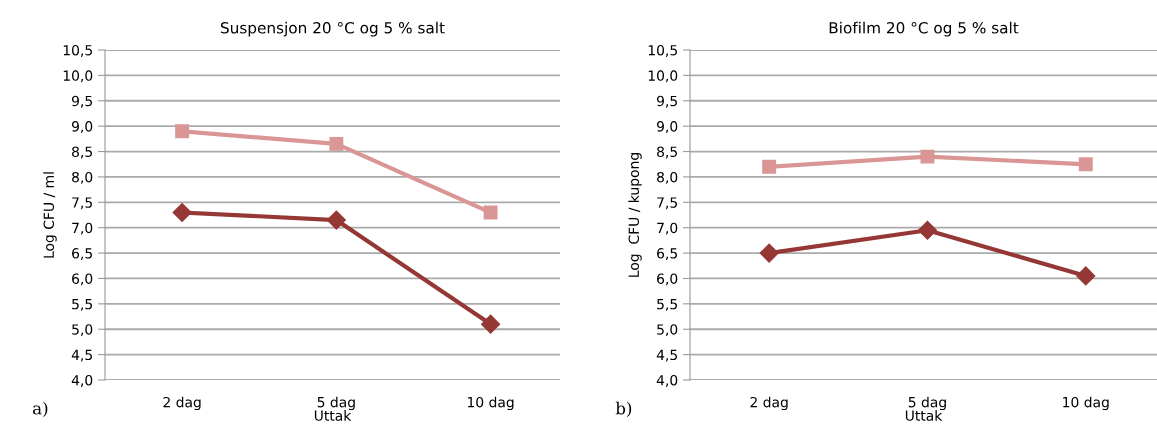  Describe the element at coordinates (623, 409) in the screenshot. I see `text: b)` at that location.